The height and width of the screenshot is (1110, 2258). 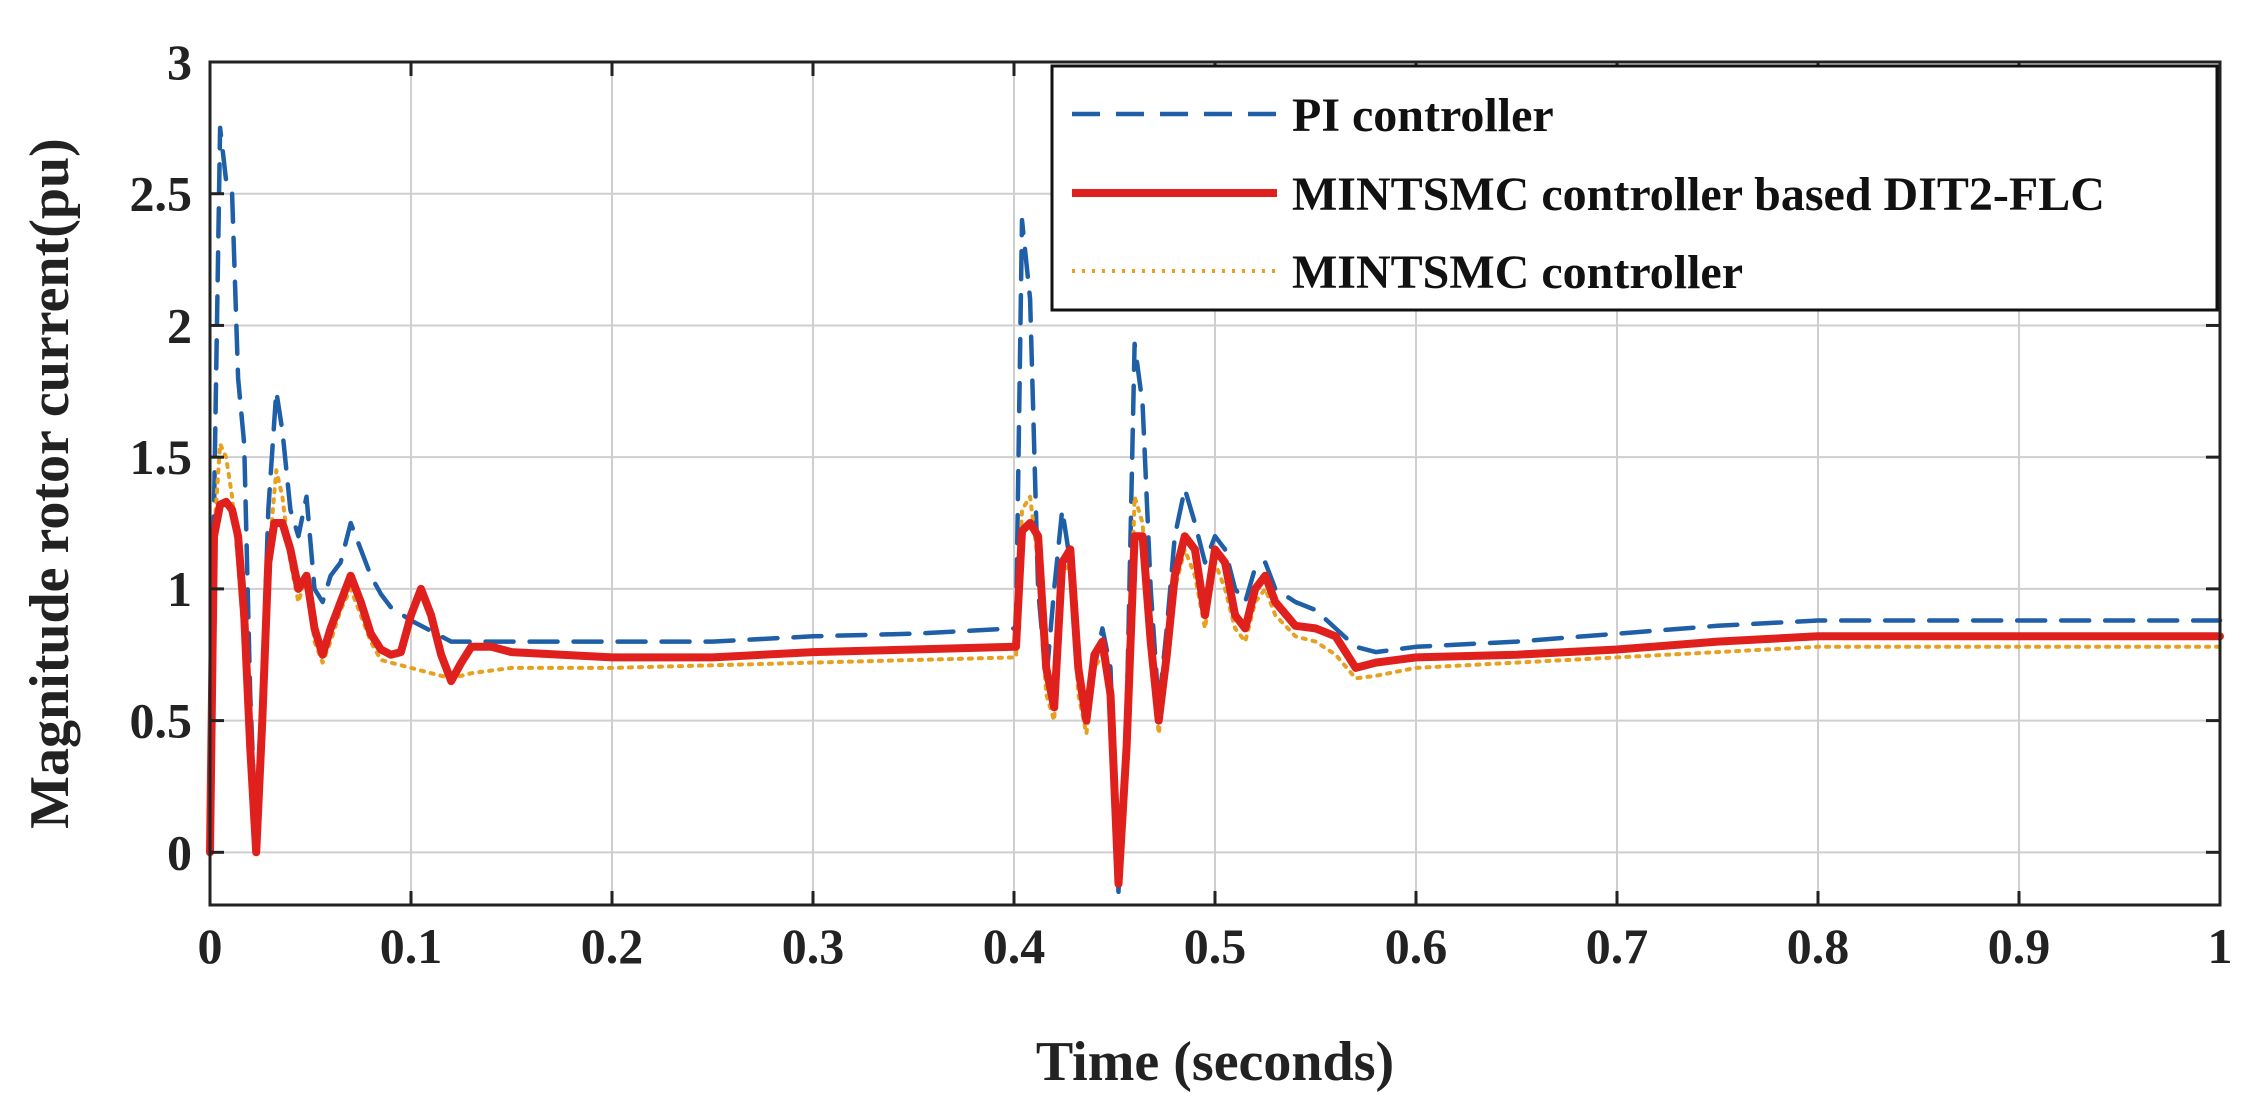 I want to click on x-tick-label: 0.4, so click(x=1014, y=946).